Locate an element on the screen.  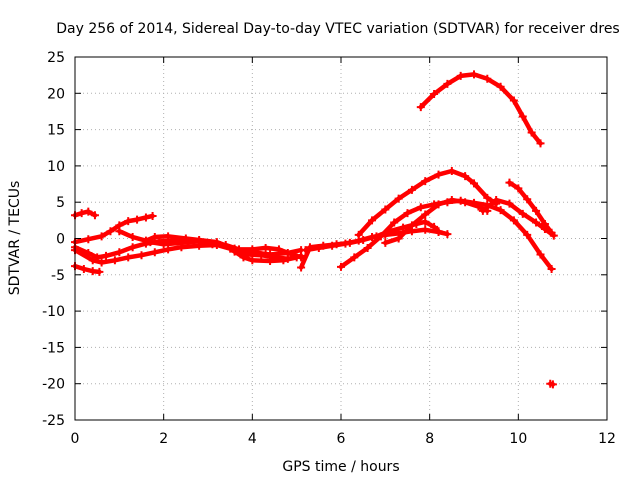
y-tick-label: -15 is located at coordinates (53, 348).